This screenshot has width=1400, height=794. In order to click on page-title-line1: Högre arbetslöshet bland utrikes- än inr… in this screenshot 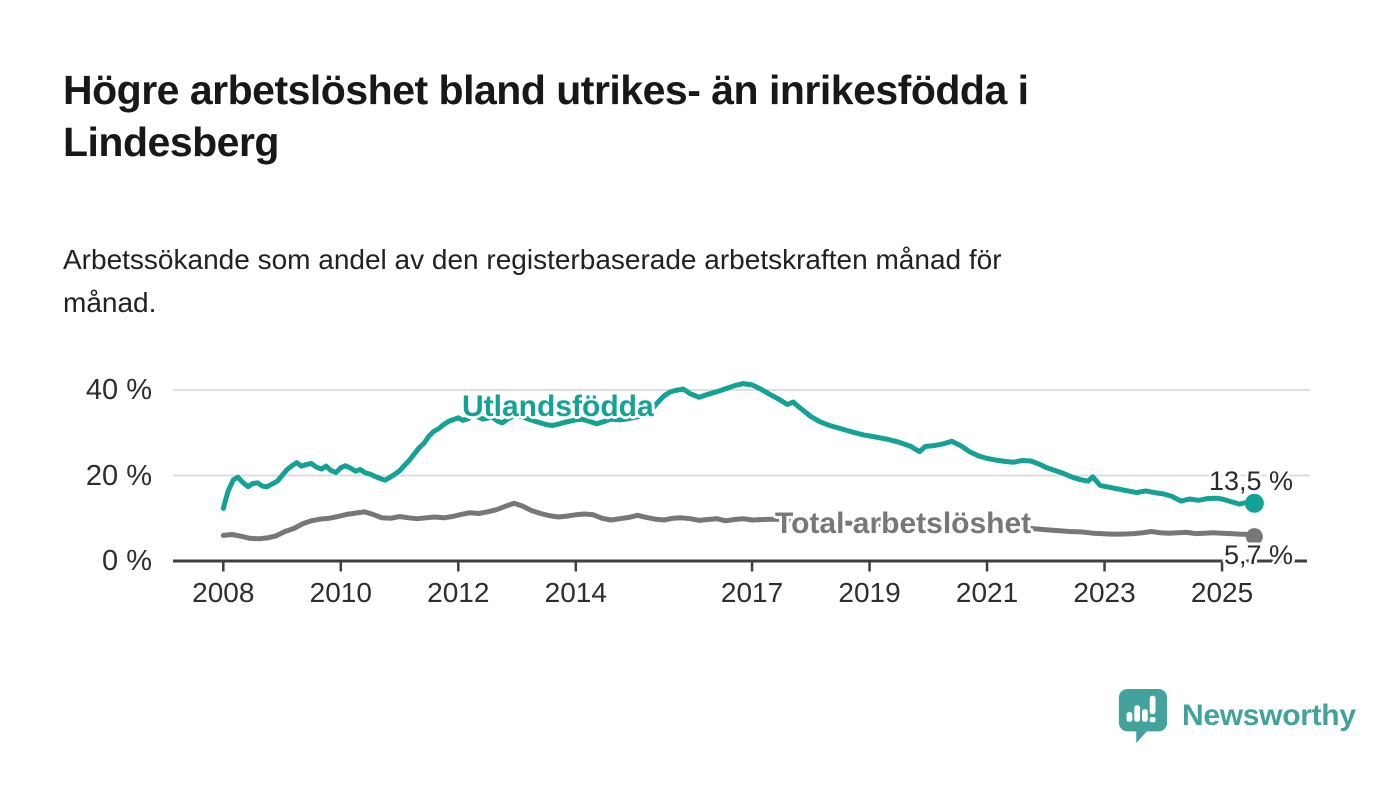, I will do `click(546, 90)`.